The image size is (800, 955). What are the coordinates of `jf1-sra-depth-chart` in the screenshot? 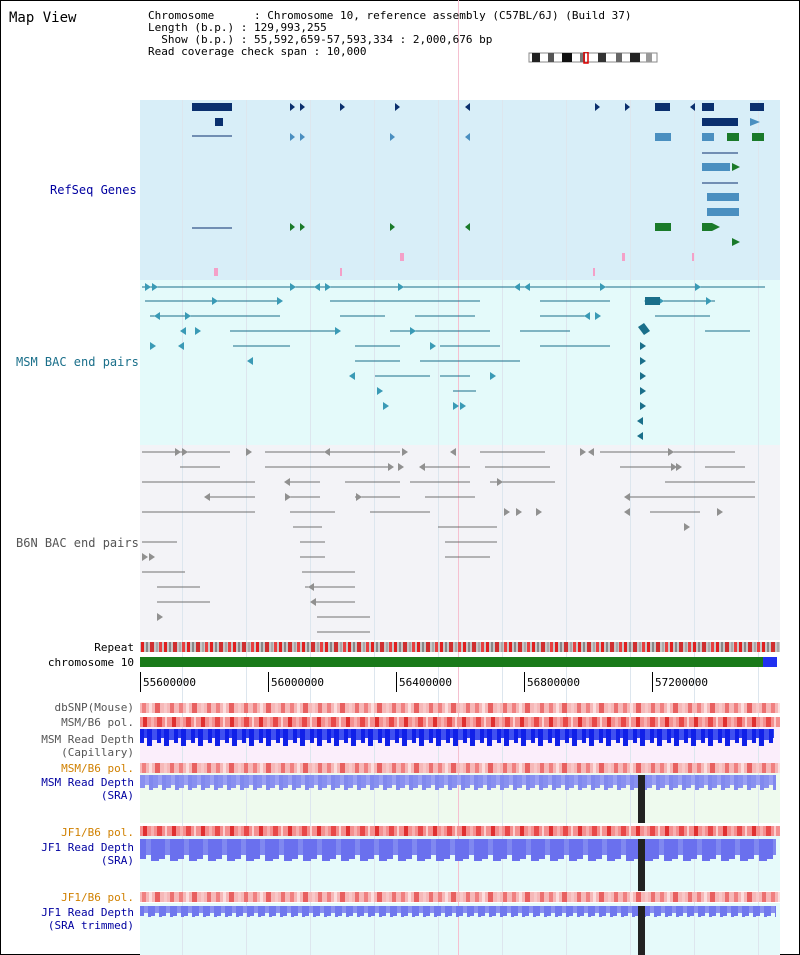 It's located at (460, 852).